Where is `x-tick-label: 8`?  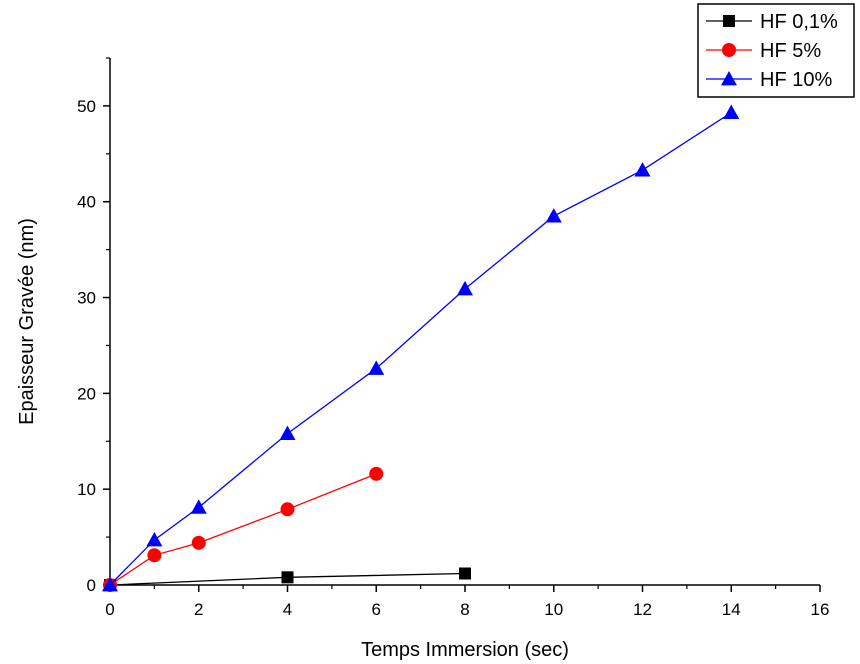 x-tick-label: 8 is located at coordinates (464, 609).